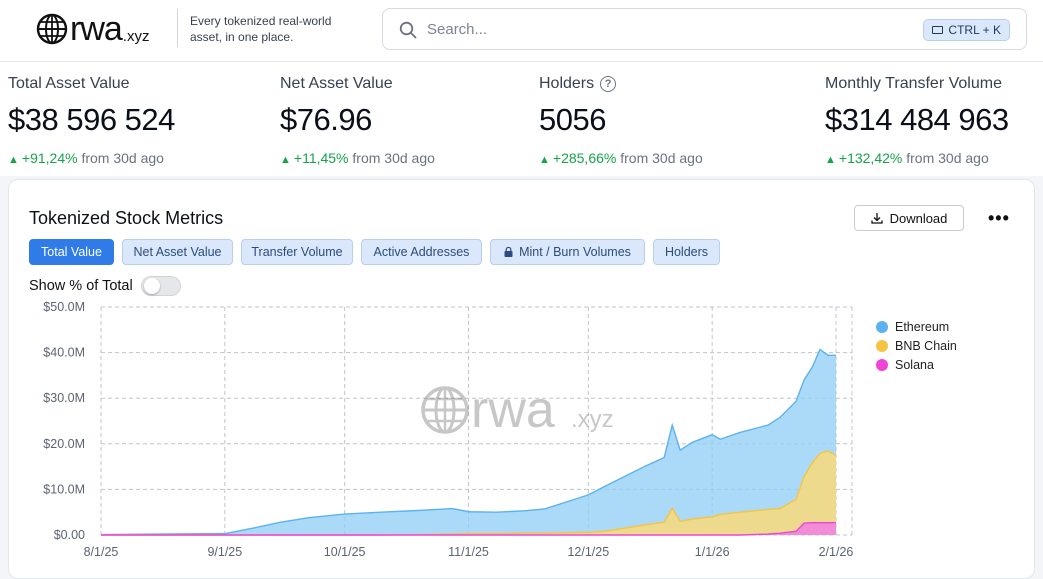 The width and height of the screenshot is (1043, 579). What do you see at coordinates (69, 83) in the screenshot?
I see `stat-label: Total Asset Value` at bounding box center [69, 83].